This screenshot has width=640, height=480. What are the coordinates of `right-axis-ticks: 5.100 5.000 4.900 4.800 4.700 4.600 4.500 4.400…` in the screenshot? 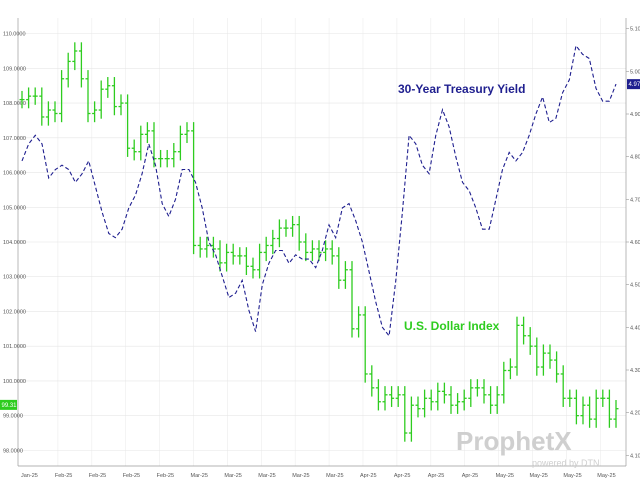 It's located at (633, 243).